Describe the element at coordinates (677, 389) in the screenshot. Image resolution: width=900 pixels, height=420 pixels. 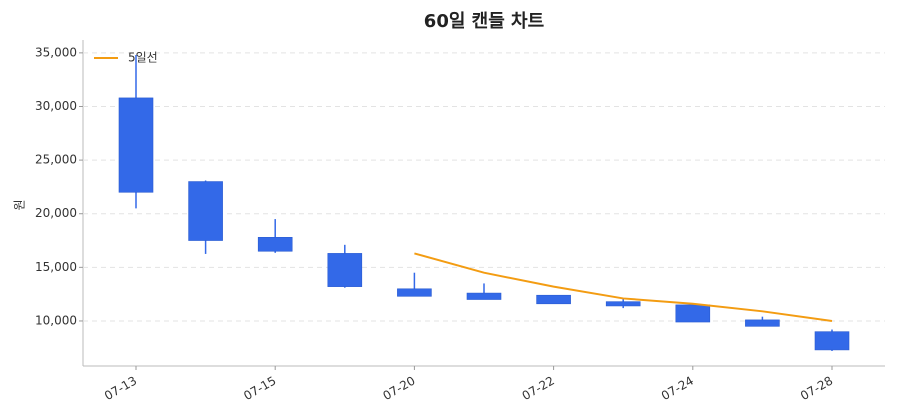
I see `x-tick-label: 07-24` at that location.